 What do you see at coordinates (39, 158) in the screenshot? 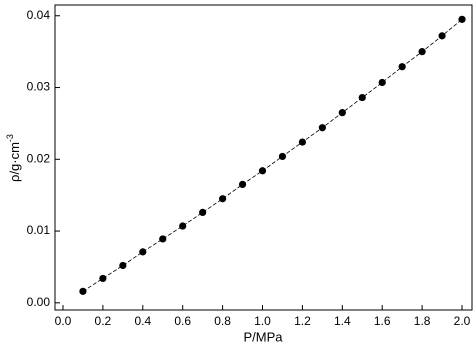
I see `y-tick-label: 0.02` at bounding box center [39, 158].